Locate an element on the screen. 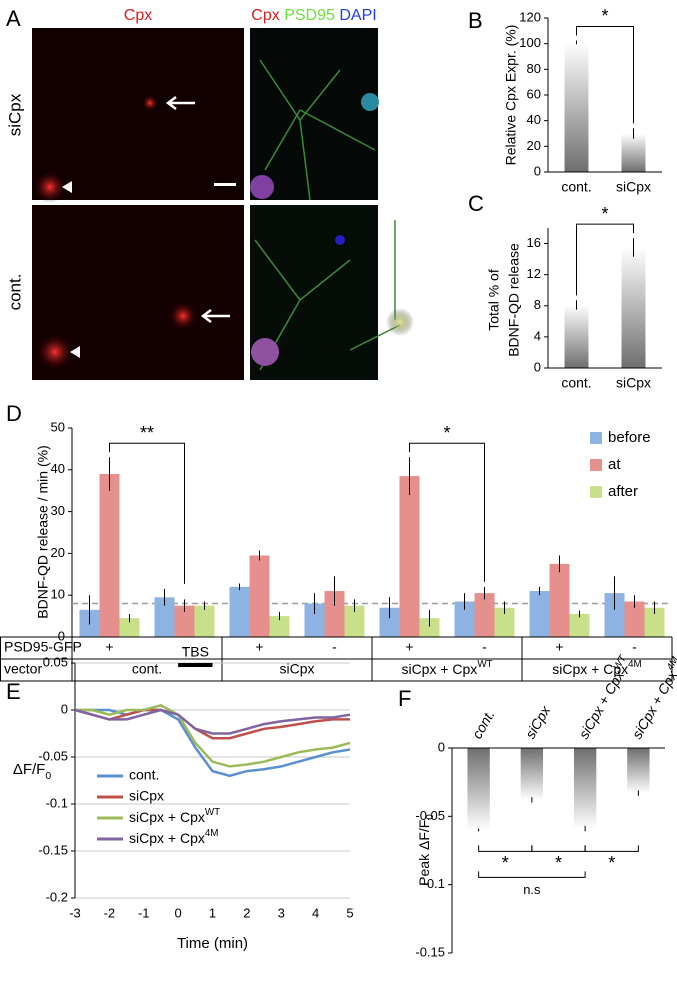 Image resolution: width=677 pixels, height=981 pixels. stain-label: Cpx is located at coordinates (265, 15).